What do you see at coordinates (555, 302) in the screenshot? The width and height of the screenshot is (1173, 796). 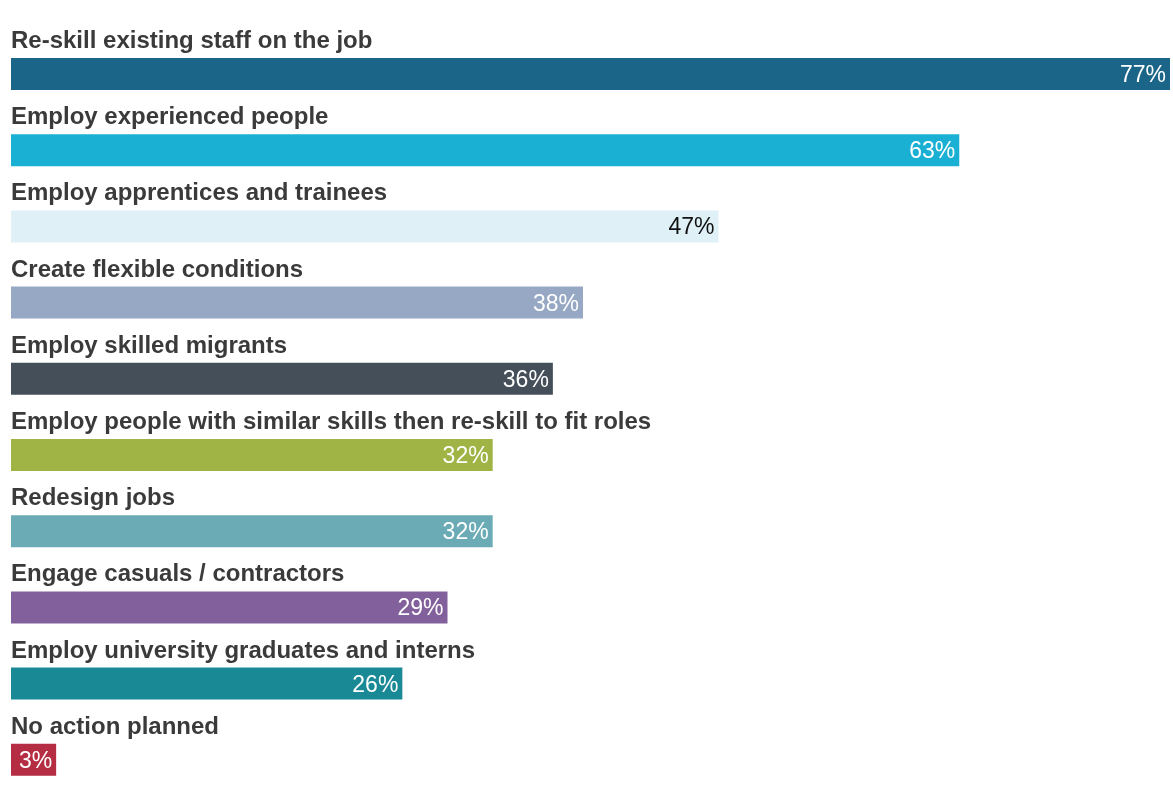 I see `data-label: 38%` at bounding box center [555, 302].